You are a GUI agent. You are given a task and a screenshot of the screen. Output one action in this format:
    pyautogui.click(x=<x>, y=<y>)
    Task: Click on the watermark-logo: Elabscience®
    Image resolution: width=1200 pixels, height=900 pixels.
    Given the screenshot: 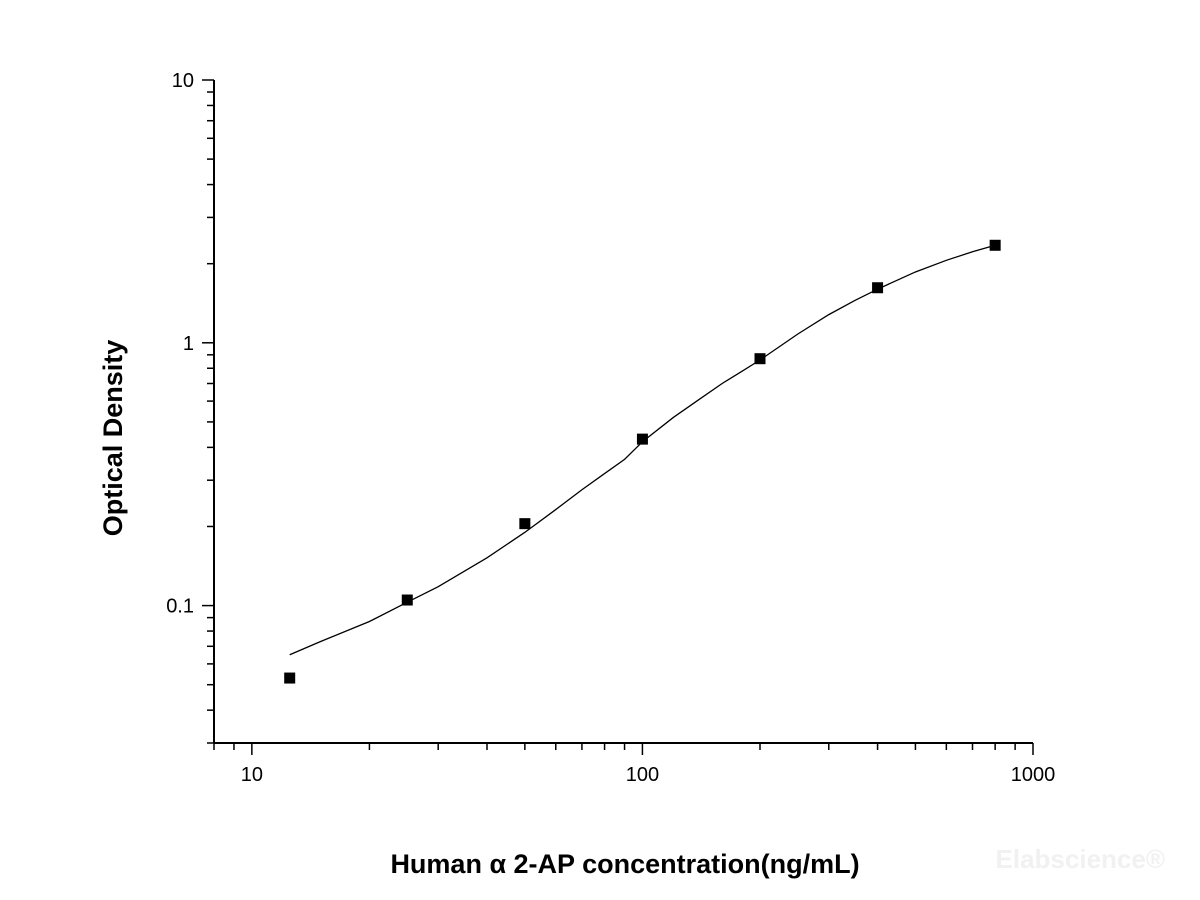 What is the action you would take?
    pyautogui.click(x=1080, y=859)
    